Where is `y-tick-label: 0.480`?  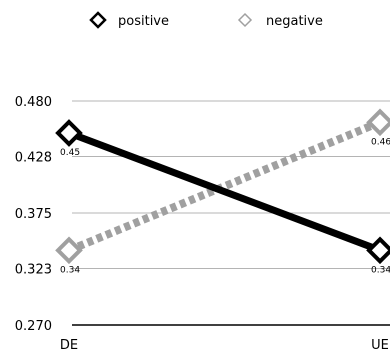 y-tick-label: 0.480 is located at coordinates (33, 102).